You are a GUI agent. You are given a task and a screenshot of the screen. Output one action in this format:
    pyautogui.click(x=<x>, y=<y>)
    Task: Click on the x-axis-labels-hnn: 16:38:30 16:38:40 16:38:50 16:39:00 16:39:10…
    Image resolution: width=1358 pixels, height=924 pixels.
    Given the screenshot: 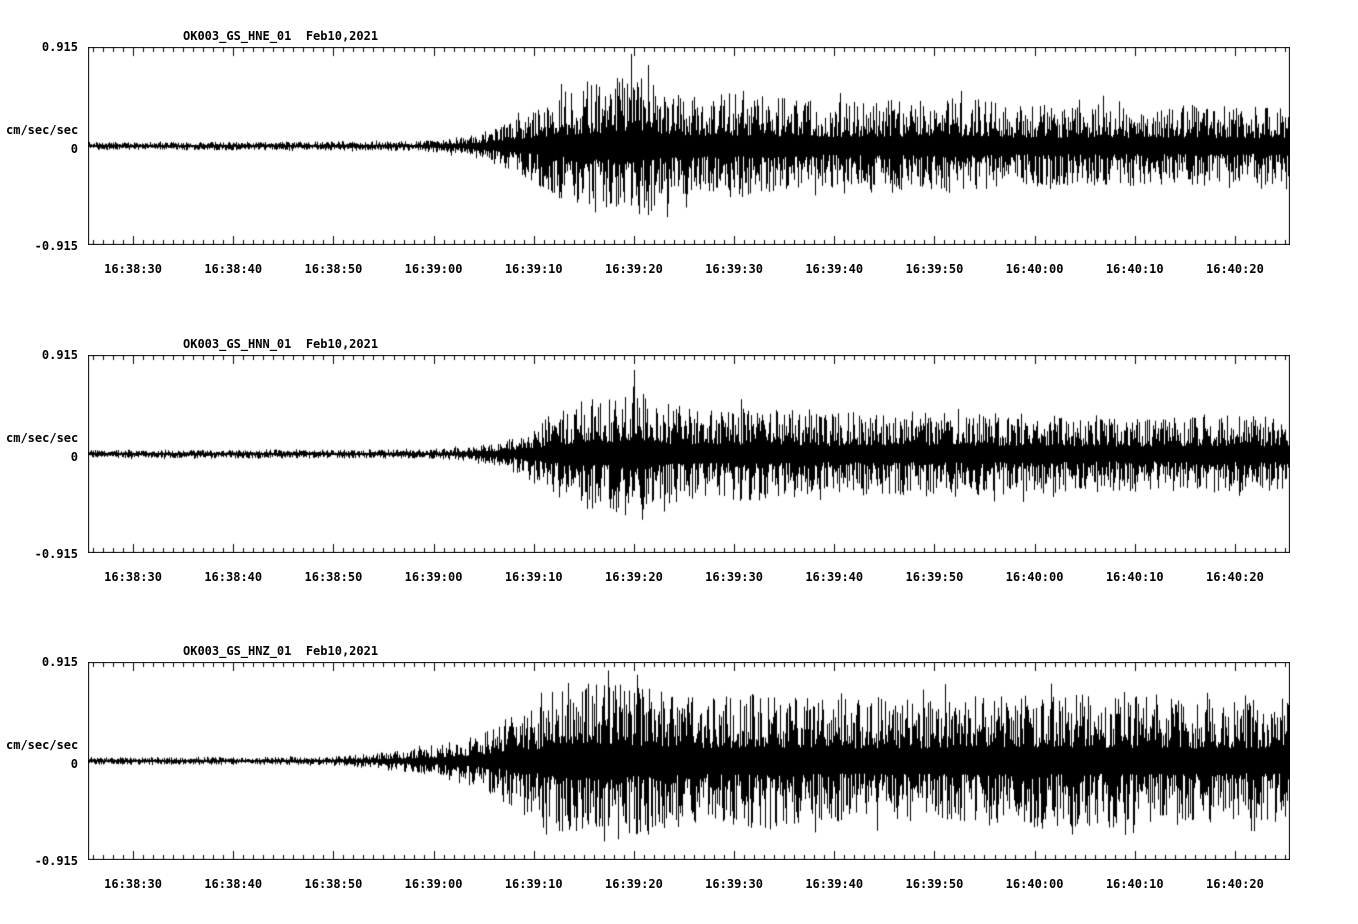 What is the action you would take?
    pyautogui.click(x=689, y=578)
    